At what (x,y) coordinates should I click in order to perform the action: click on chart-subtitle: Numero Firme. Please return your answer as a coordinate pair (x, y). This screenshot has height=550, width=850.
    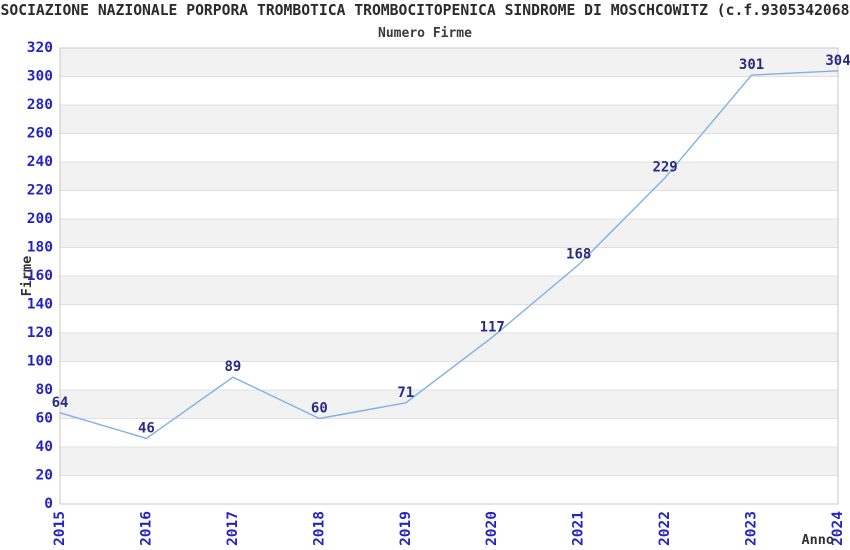
    Looking at the image, I should click on (425, 33).